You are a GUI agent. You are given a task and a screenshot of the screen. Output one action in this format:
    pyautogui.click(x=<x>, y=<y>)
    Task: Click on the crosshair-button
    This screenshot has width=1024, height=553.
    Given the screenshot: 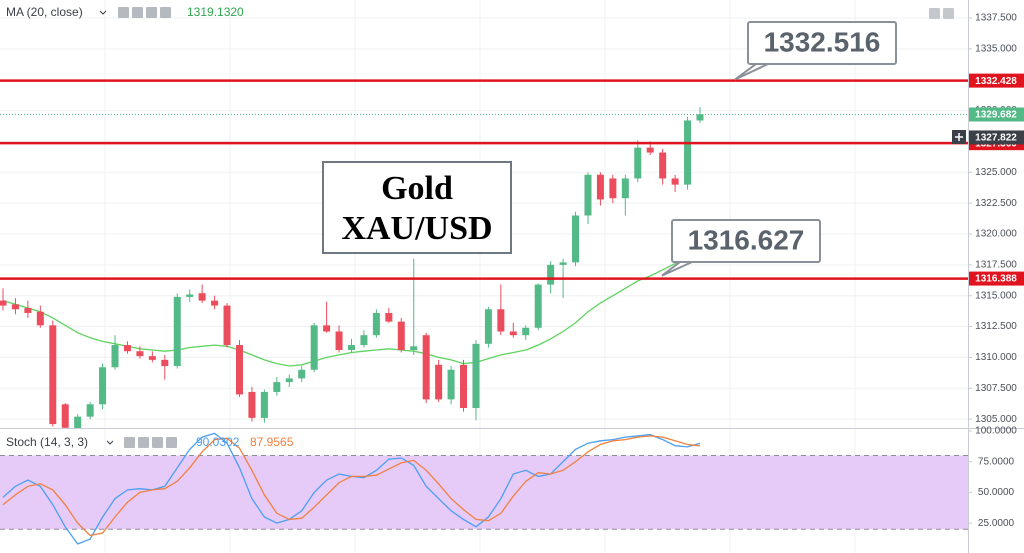 What is the action you would take?
    pyautogui.click(x=959, y=137)
    